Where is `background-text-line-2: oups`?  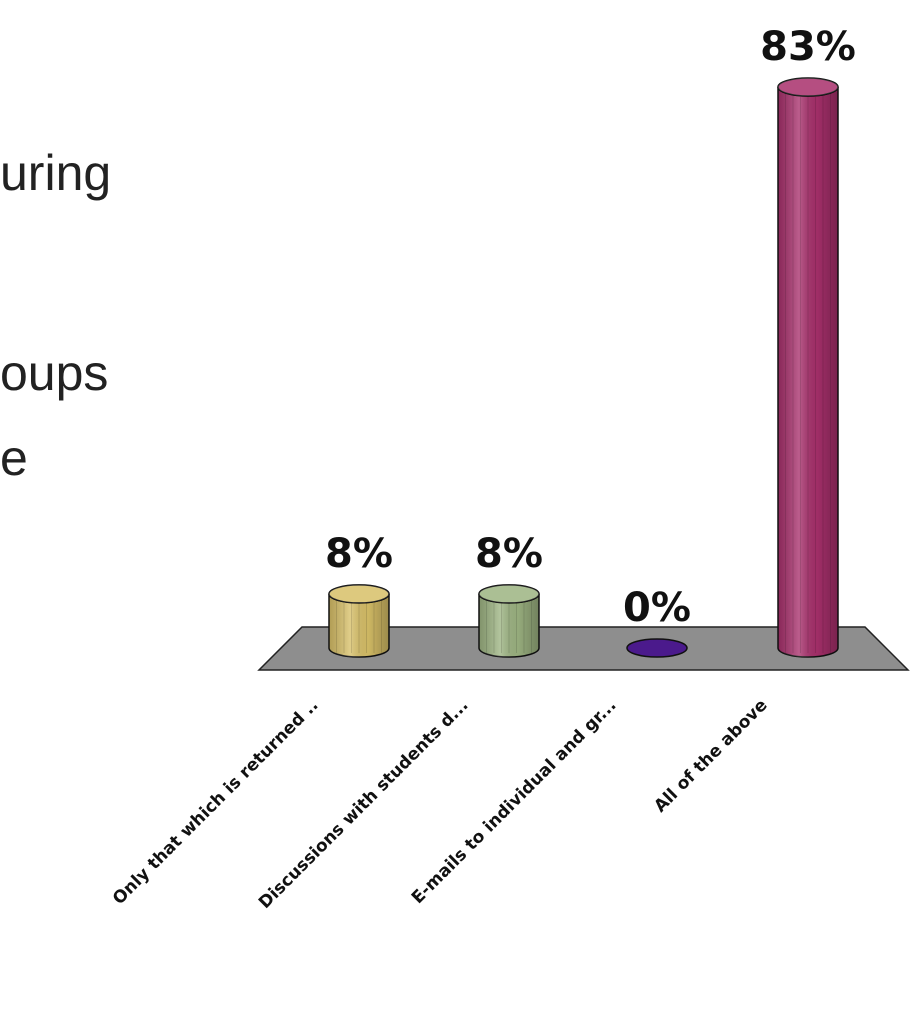 background-text-line-2: oups is located at coordinates (54, 373).